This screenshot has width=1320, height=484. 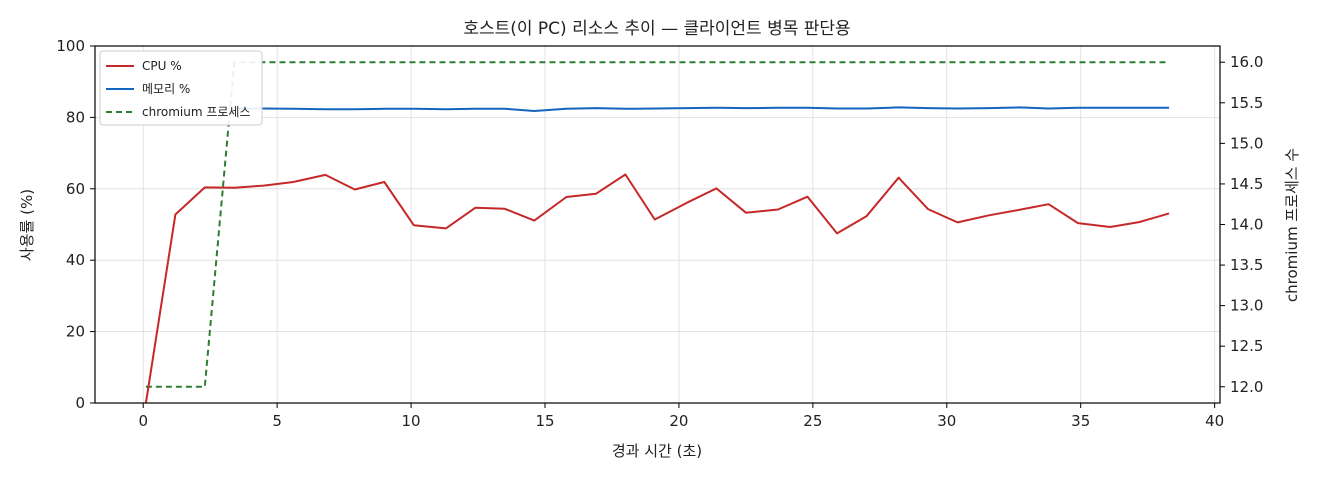 I want to click on y-axis-title: 사용률 (%), so click(x=27, y=225).